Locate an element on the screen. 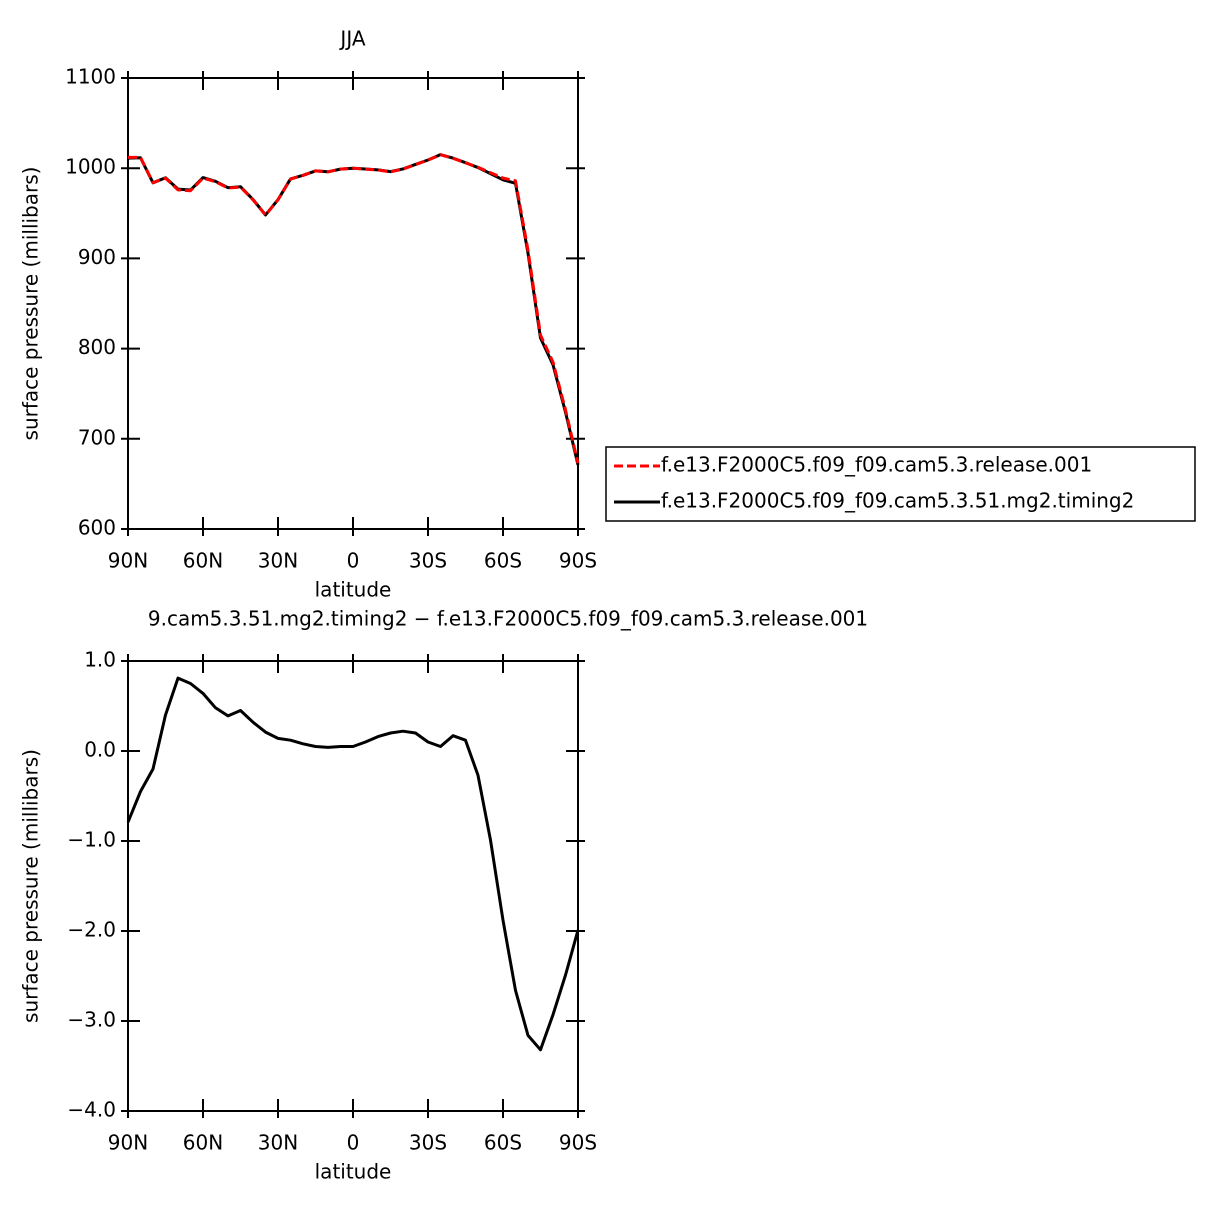 Image resolution: width=1213 pixels, height=1213 pixels. y-tick-label: 1000 is located at coordinates (90, 167).